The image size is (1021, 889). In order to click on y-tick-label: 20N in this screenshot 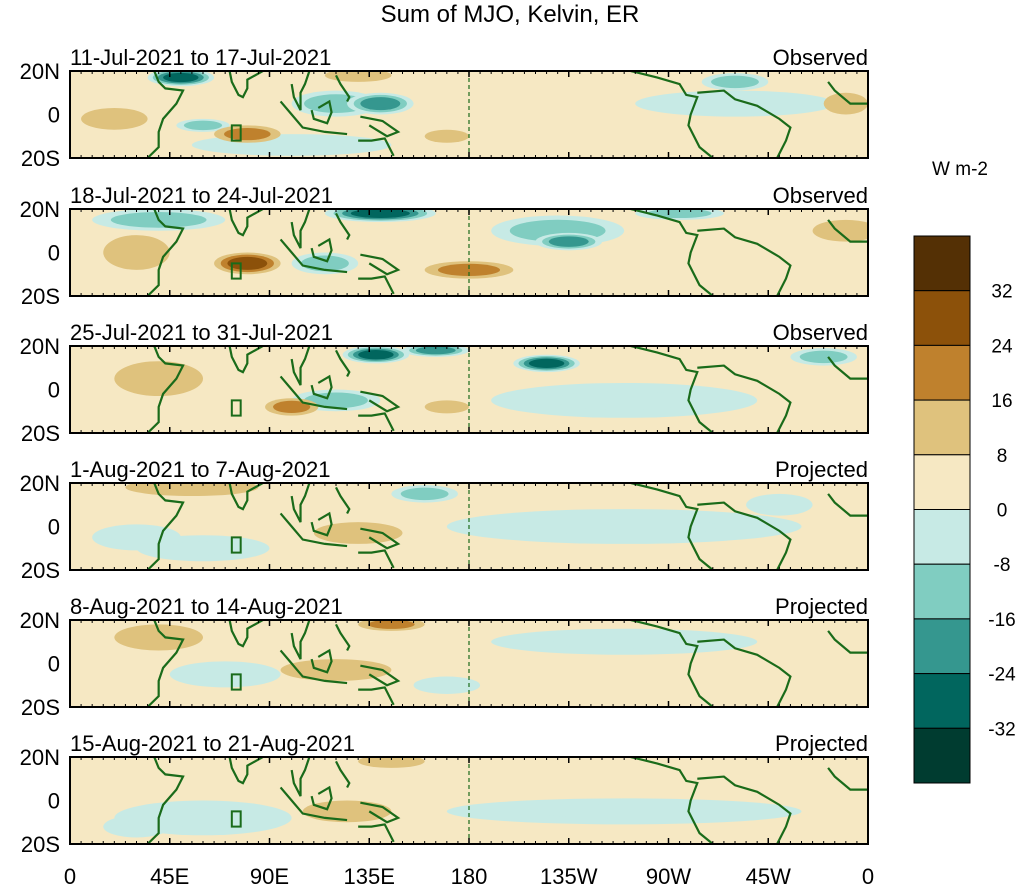, I will do `click(40, 209)`.